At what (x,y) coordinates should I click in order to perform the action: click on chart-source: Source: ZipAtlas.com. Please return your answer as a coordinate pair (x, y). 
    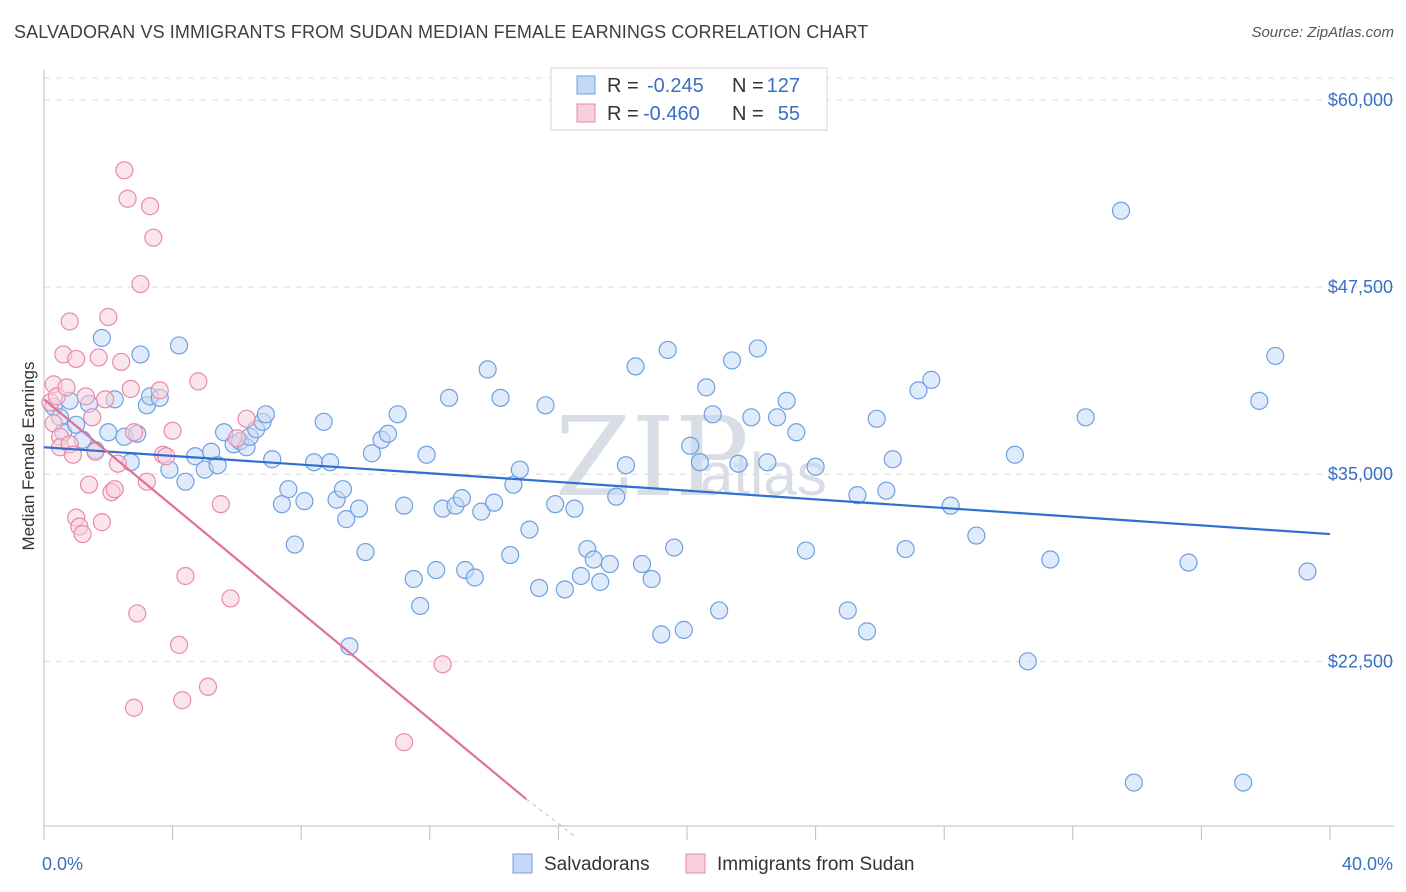
    Looking at the image, I should click on (1322, 32).